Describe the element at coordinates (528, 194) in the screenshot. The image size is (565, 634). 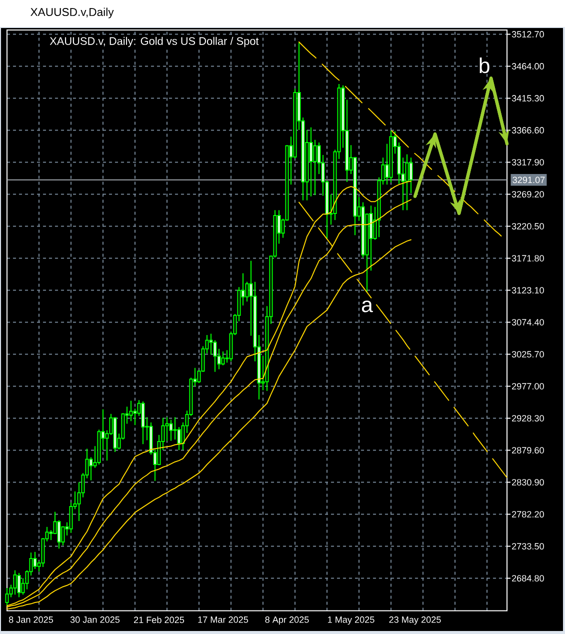
I see `y-tick-label: 3269.20` at that location.